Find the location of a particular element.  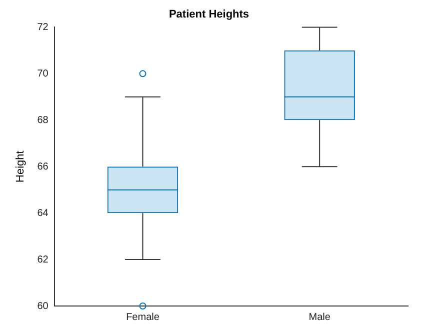

y-tick-label: 68 is located at coordinates (43, 120).